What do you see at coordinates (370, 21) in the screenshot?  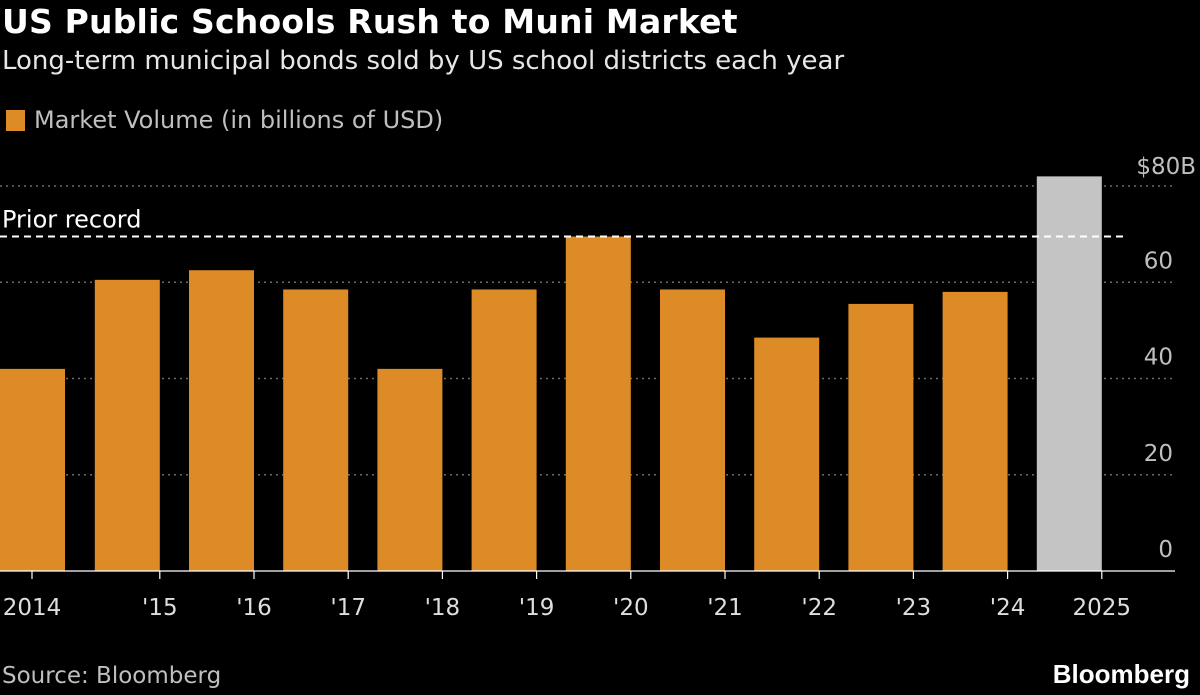 I see `chart-title: US Public Schools Rush to Muni Market` at bounding box center [370, 21].